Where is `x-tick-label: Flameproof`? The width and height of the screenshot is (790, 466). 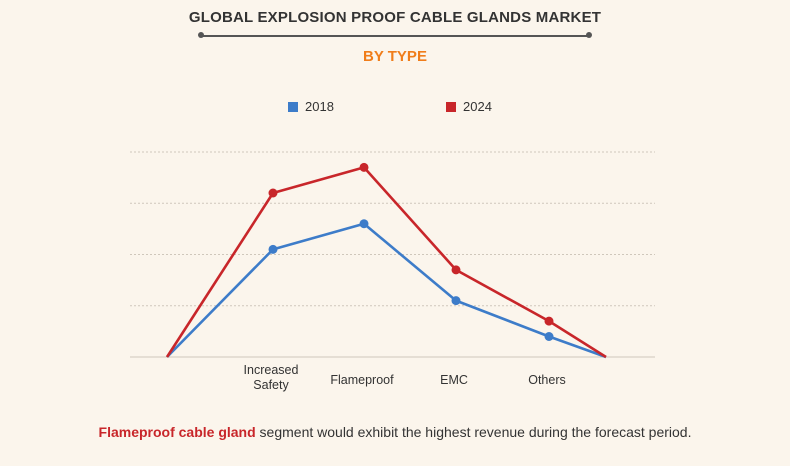 x-tick-label: Flameproof is located at coordinates (362, 380).